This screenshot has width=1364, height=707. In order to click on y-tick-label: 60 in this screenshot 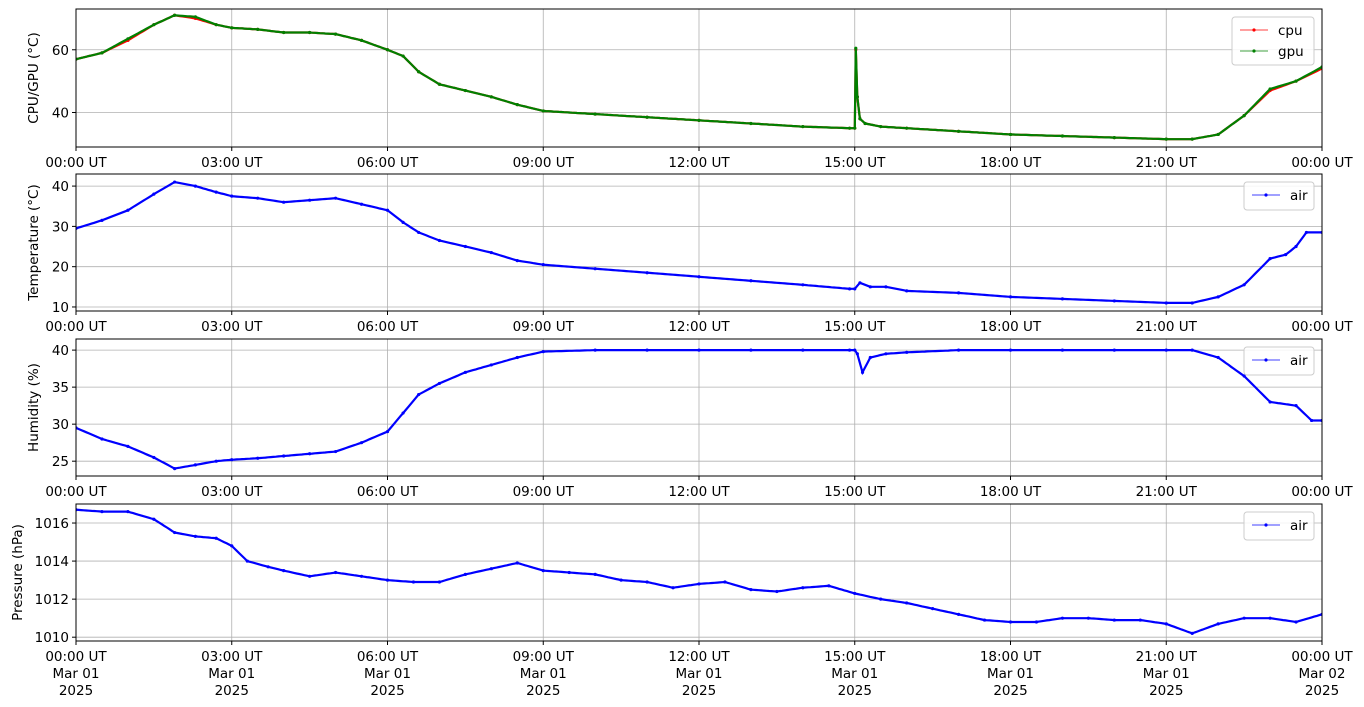, I will do `click(60, 51)`.